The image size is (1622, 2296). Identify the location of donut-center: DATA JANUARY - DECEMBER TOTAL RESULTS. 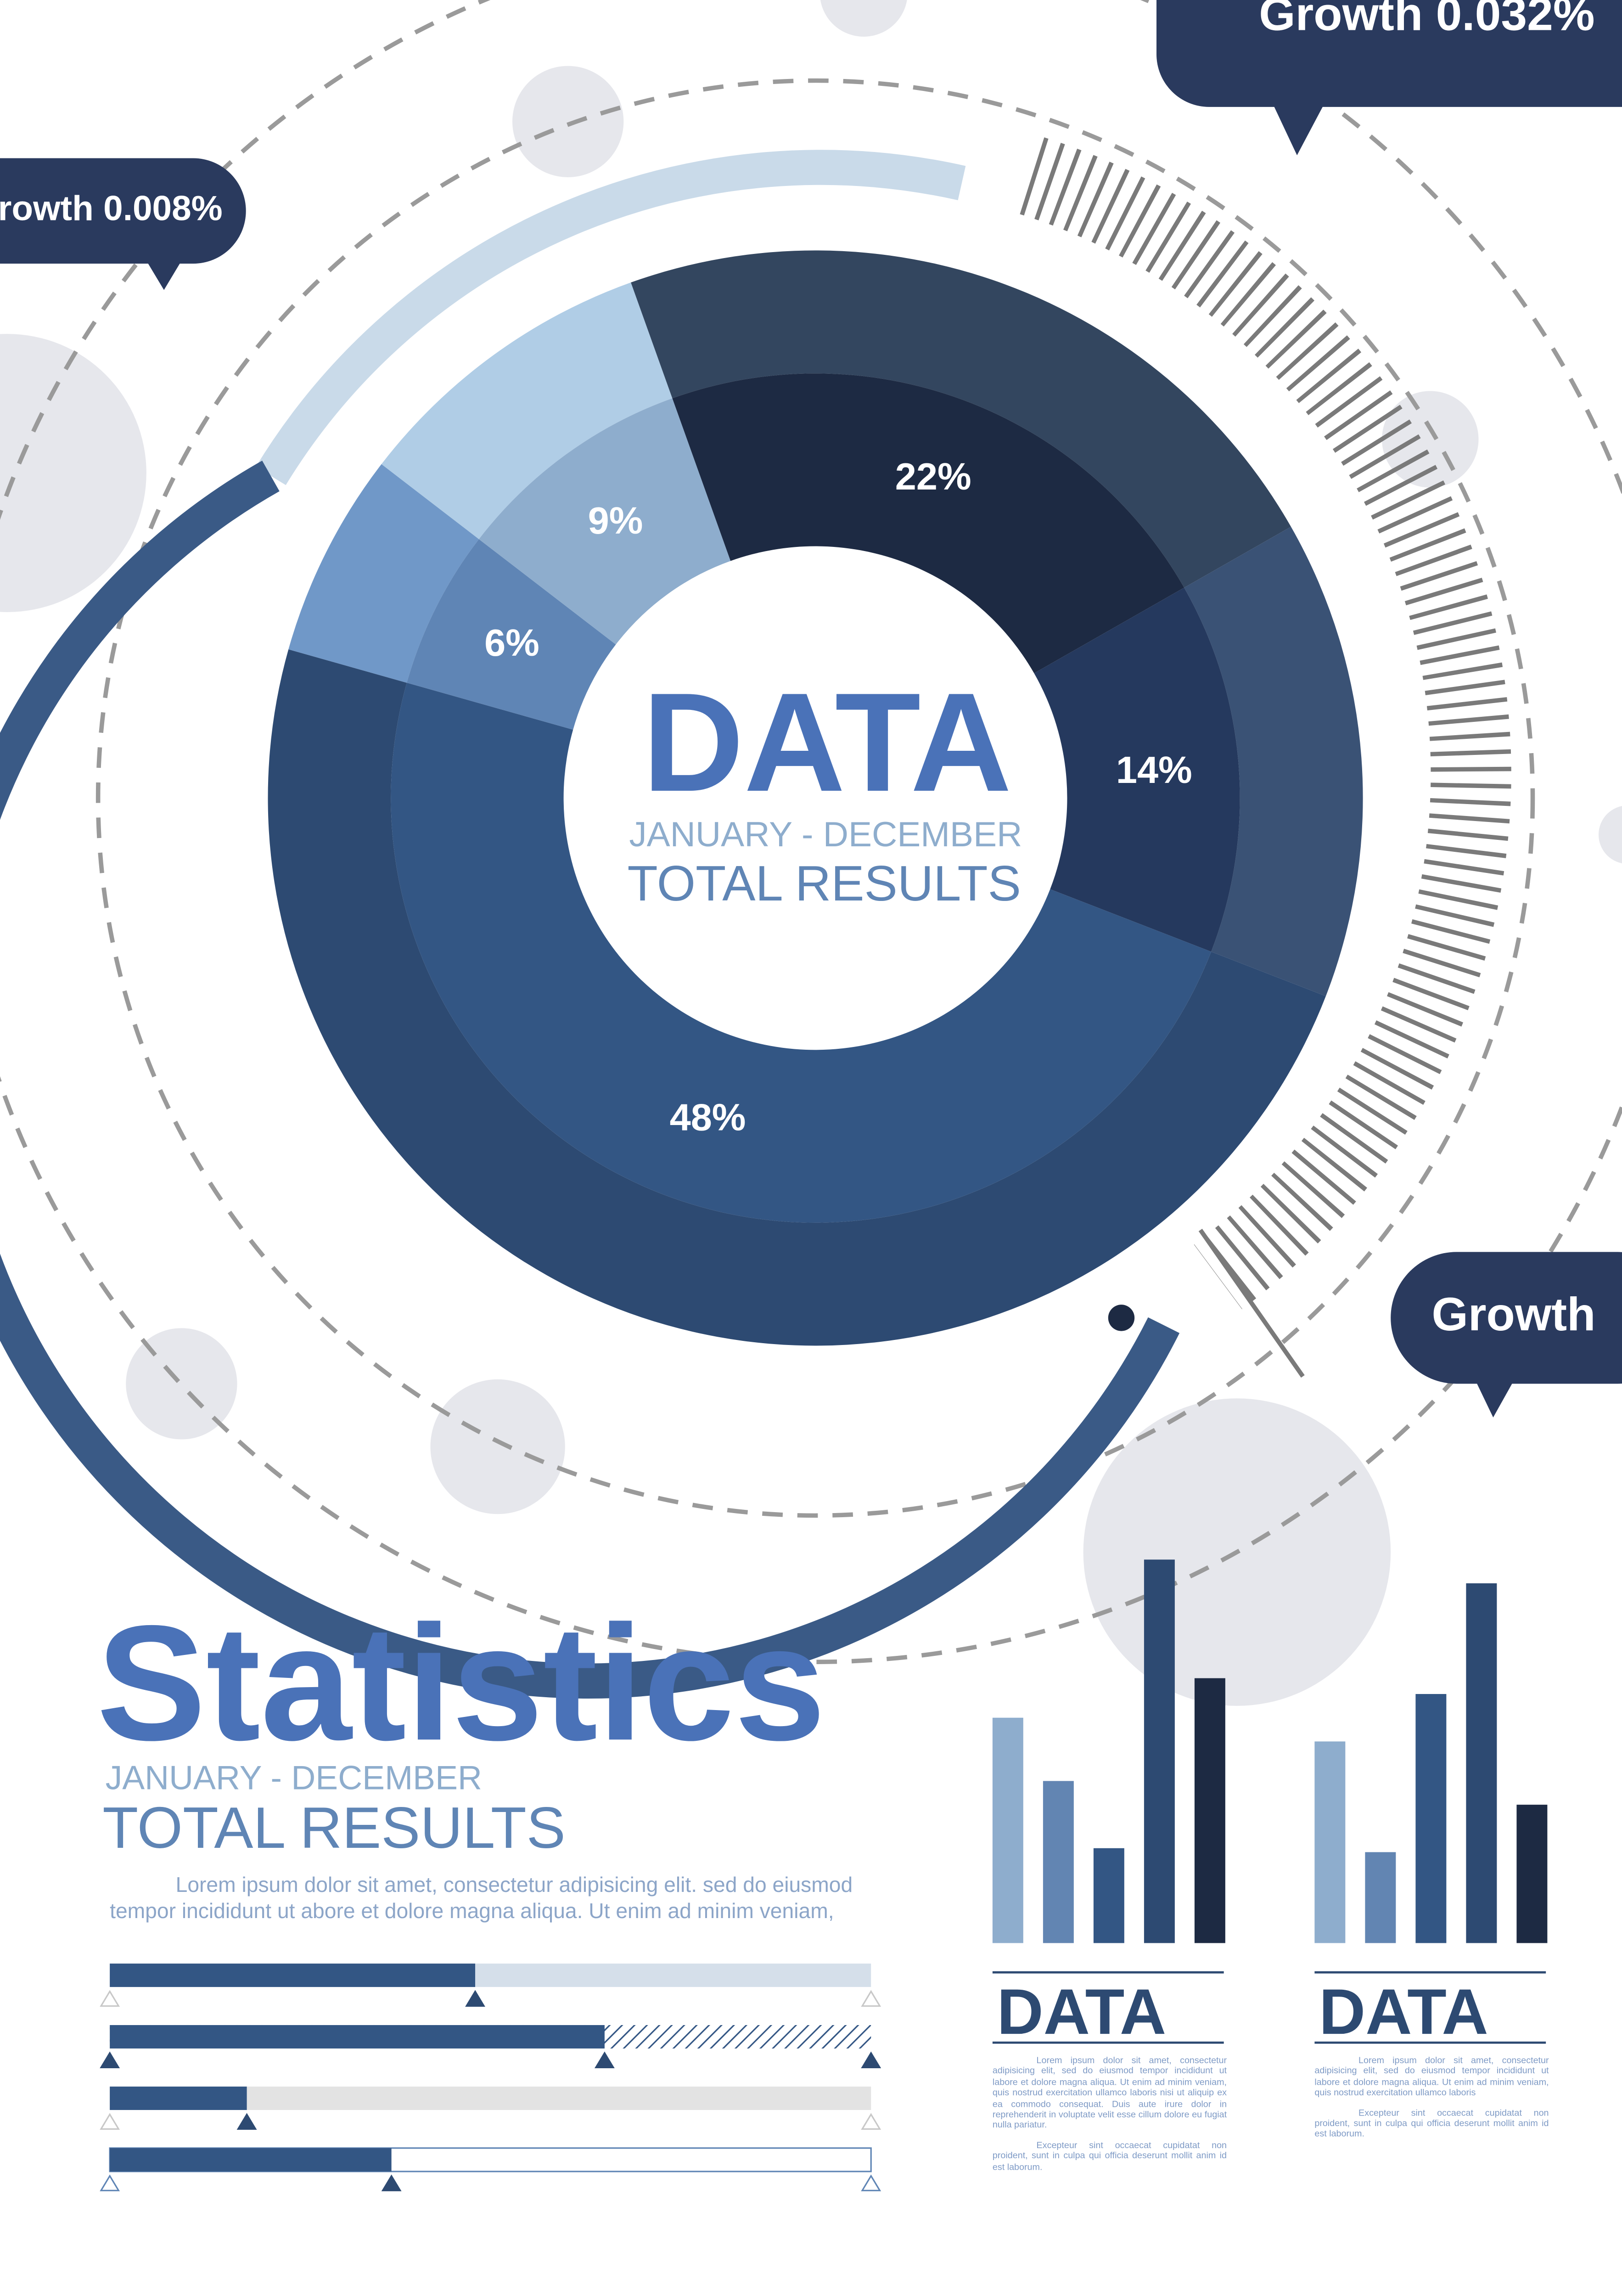
(824, 787).